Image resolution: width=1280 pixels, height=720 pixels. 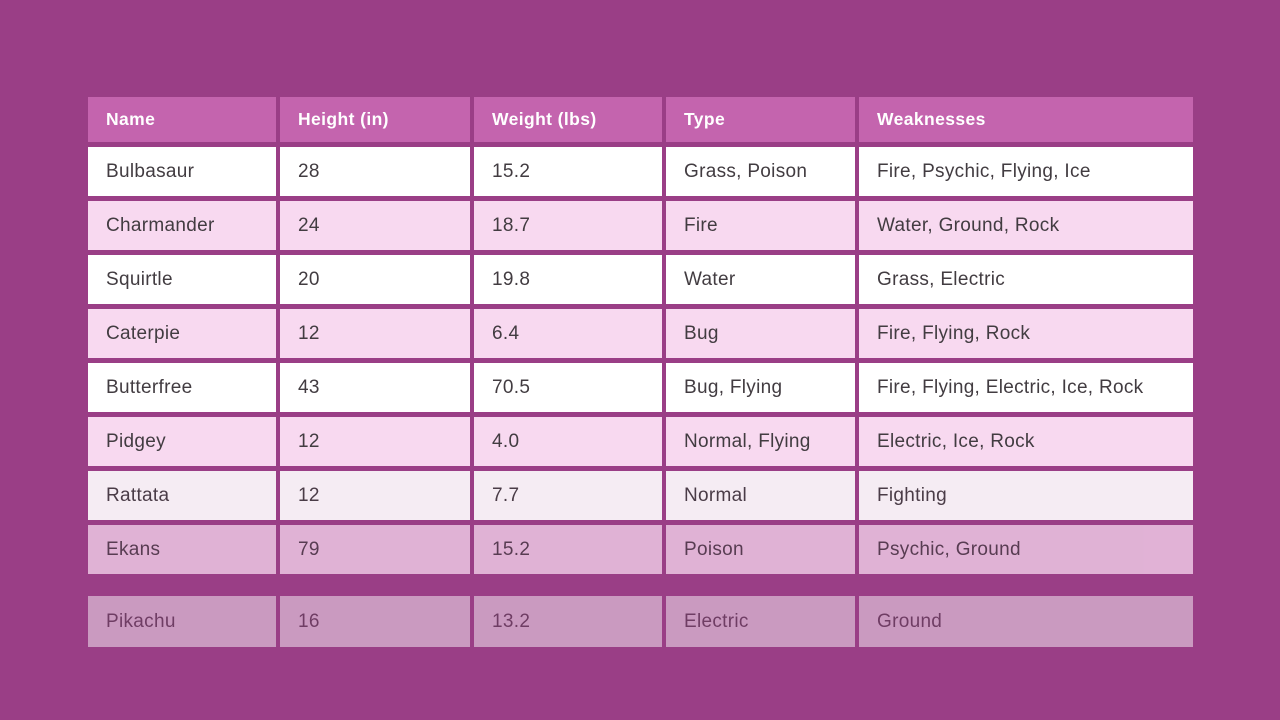 I want to click on column-header-weight_lbs: Weight (lbs), so click(x=568, y=119).